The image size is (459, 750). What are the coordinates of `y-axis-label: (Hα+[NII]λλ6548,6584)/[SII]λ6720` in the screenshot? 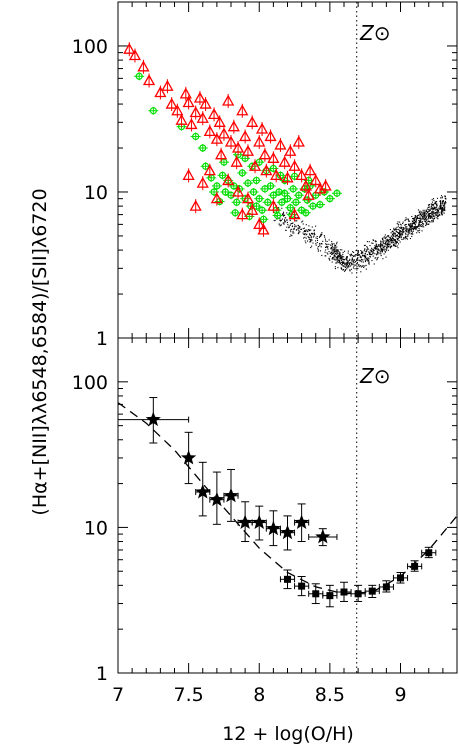 It's located at (40, 351).